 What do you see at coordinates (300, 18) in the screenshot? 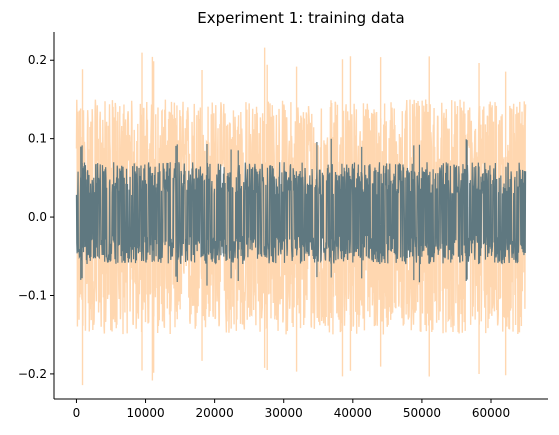
I see `chart-title: Experiment 1: training data` at bounding box center [300, 18].